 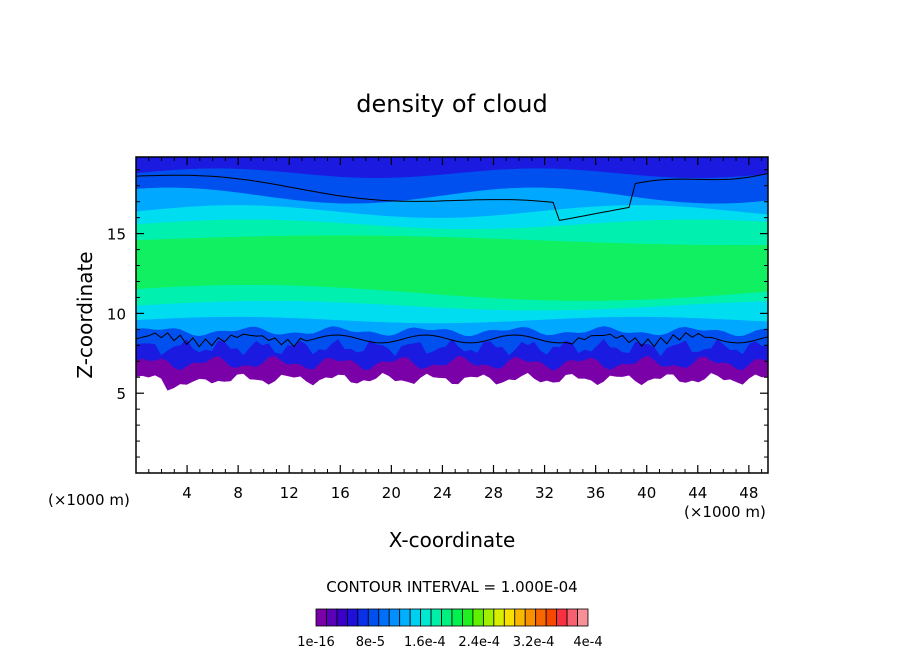 What do you see at coordinates (391, 493) in the screenshot?
I see `x-tick-label: 20` at bounding box center [391, 493].